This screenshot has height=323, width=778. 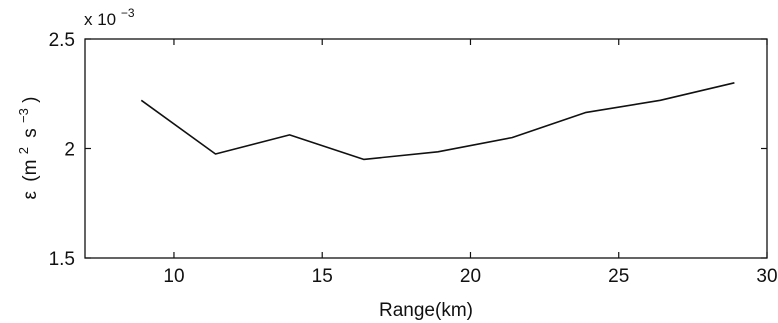 What do you see at coordinates (23, 115) in the screenshot?
I see `y-axis-label-exp2: −3` at bounding box center [23, 115].